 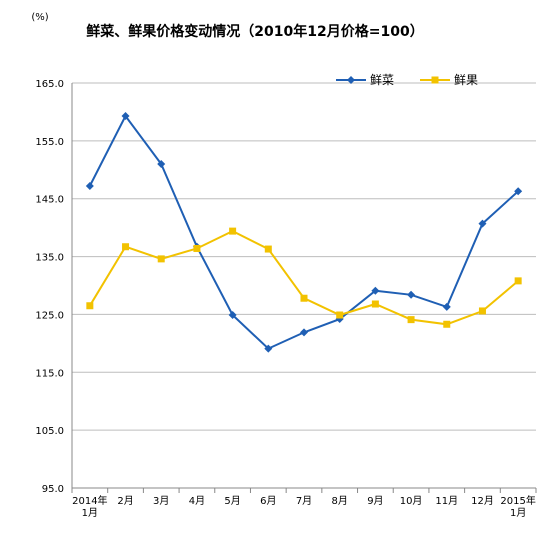 I want to click on y-tick-label: 105.0, so click(x=49, y=431).